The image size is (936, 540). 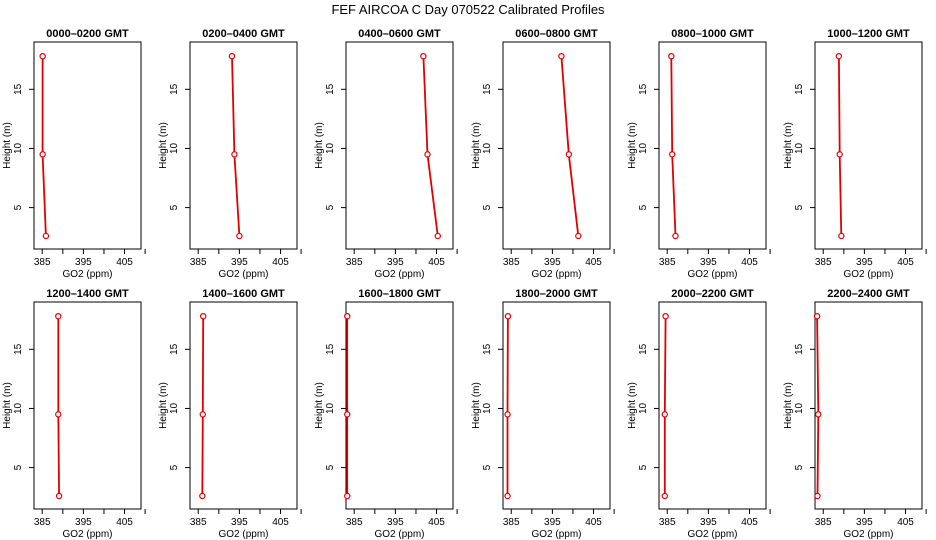 What do you see at coordinates (243, 34) in the screenshot?
I see `panel-title: 0200–0400 GMT` at bounding box center [243, 34].